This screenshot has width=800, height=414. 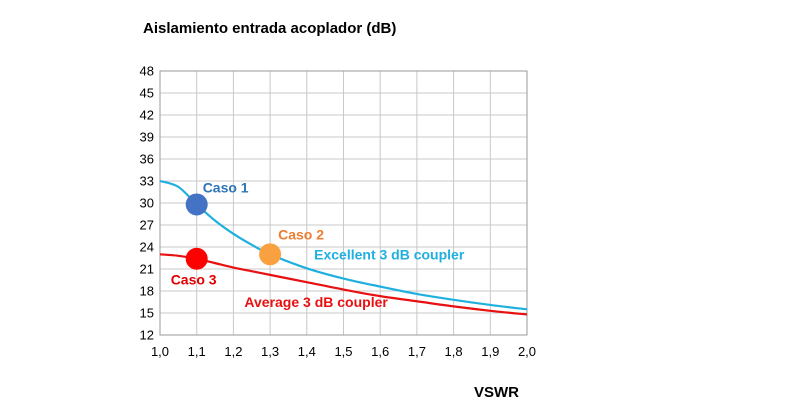 What do you see at coordinates (196, 258) in the screenshot?
I see `case-3-point` at bounding box center [196, 258].